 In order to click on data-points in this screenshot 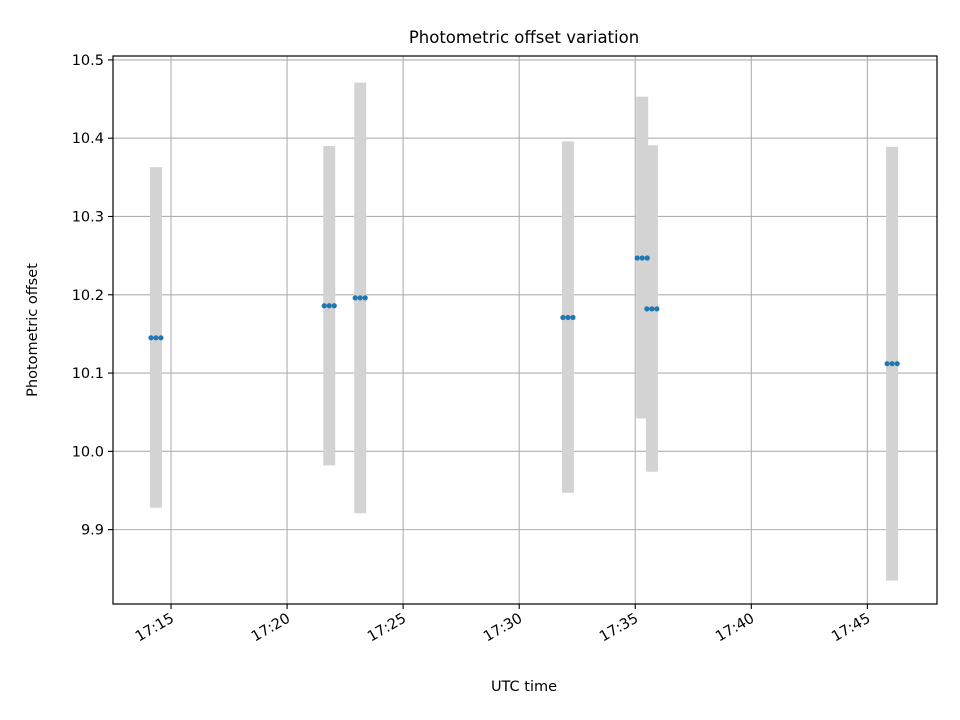, I will do `click(524, 311)`.